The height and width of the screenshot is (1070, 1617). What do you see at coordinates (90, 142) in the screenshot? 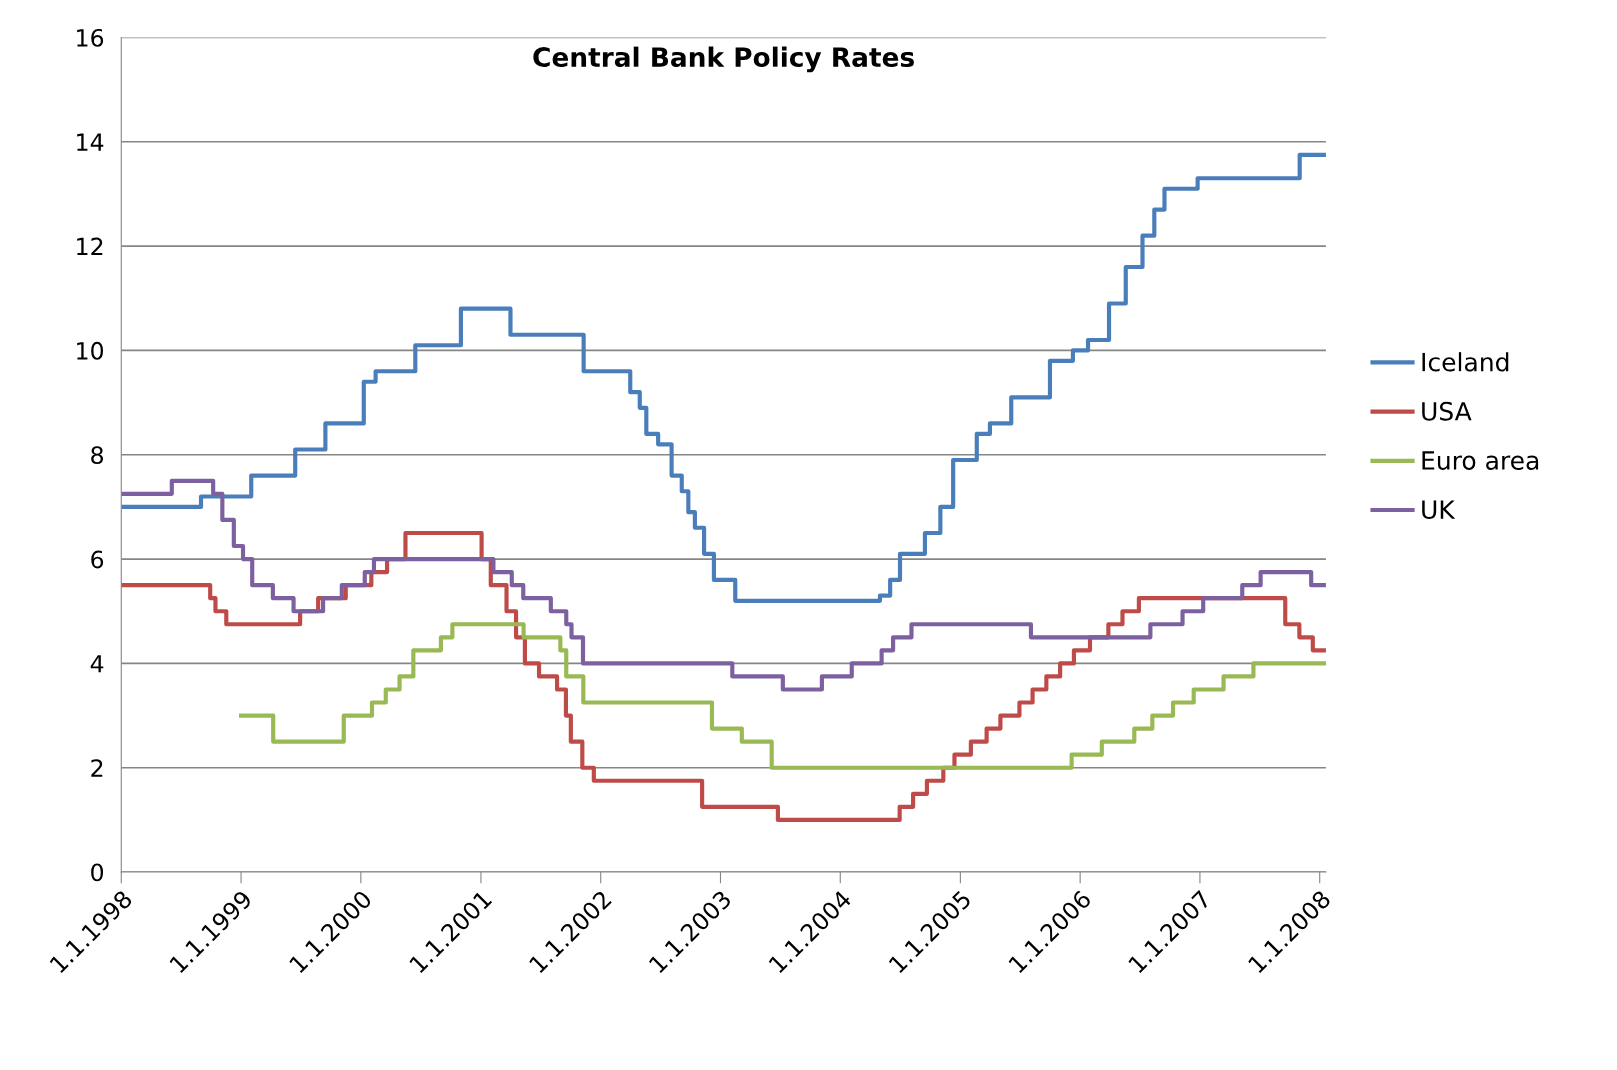
I see `y-tick-label: 14` at bounding box center [90, 142].